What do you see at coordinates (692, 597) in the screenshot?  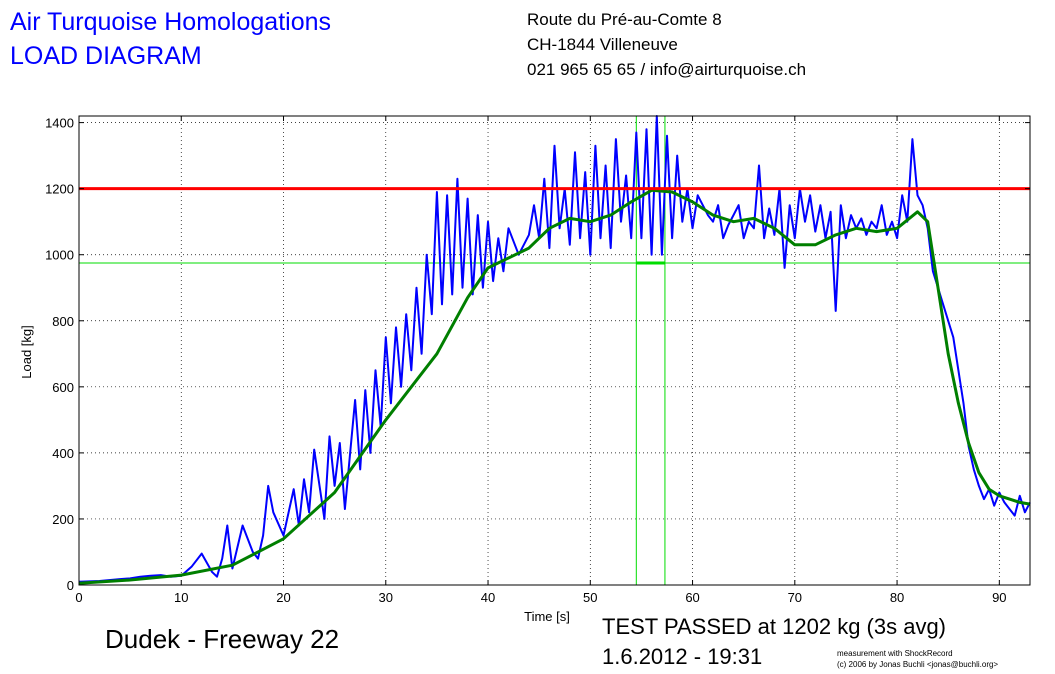 I see `x-tick-label: 60` at bounding box center [692, 597].